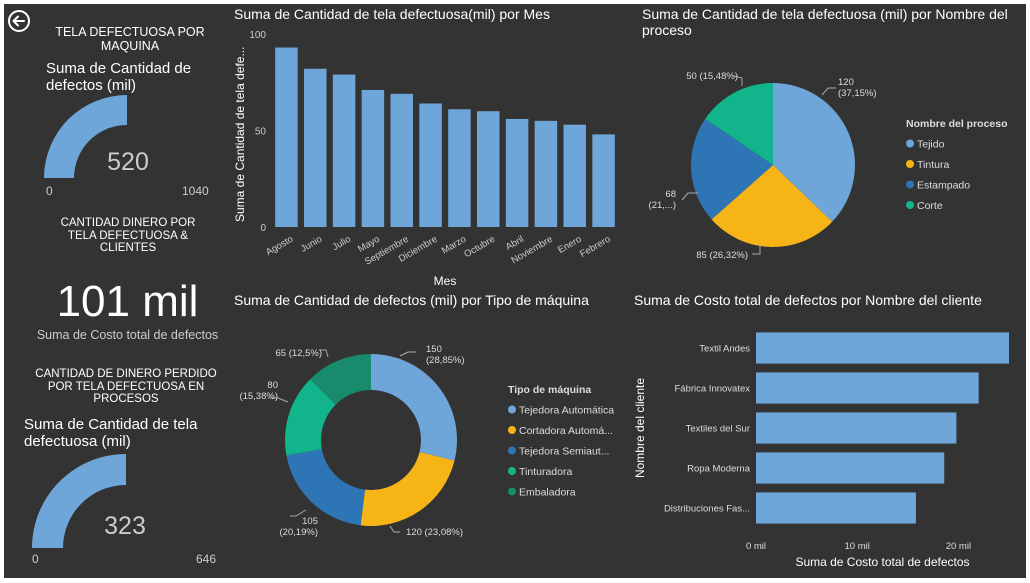 Image resolution: width=1030 pixels, height=583 pixels. What do you see at coordinates (549, 390) in the screenshot?
I see `legend-title: Tipo de máquina` at bounding box center [549, 390].